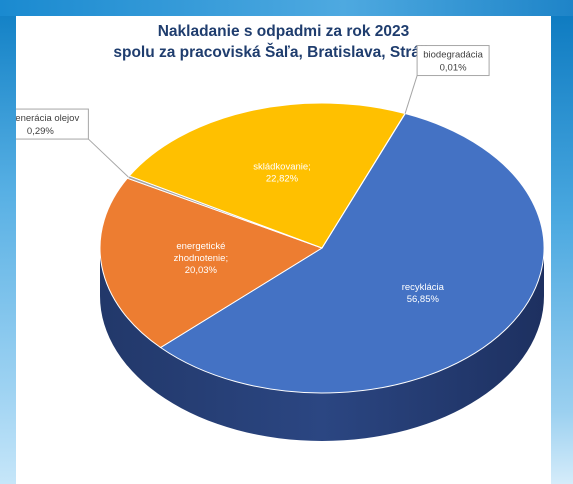 This screenshot has height=484, width=573. Describe the element at coordinates (200, 246) in the screenshot. I see `slice-name-energeticke-zhodnotenie: energetické` at that location.